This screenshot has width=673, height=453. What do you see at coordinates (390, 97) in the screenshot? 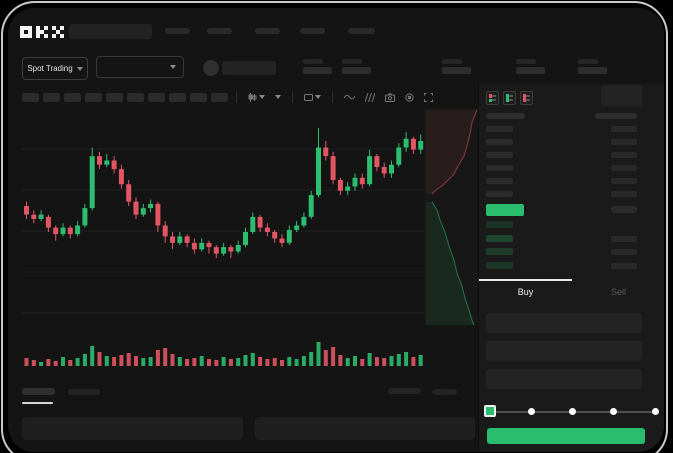
I see `camera-icon` at bounding box center [390, 97].